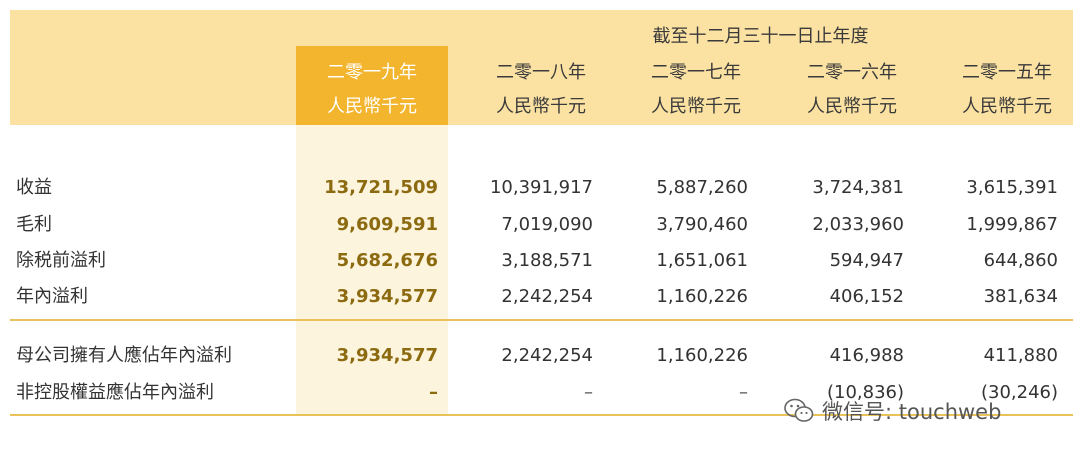 The image size is (1080, 459). Describe the element at coordinates (1012, 224) in the screenshot. I see `table-cell: 1,999,867` at that location.